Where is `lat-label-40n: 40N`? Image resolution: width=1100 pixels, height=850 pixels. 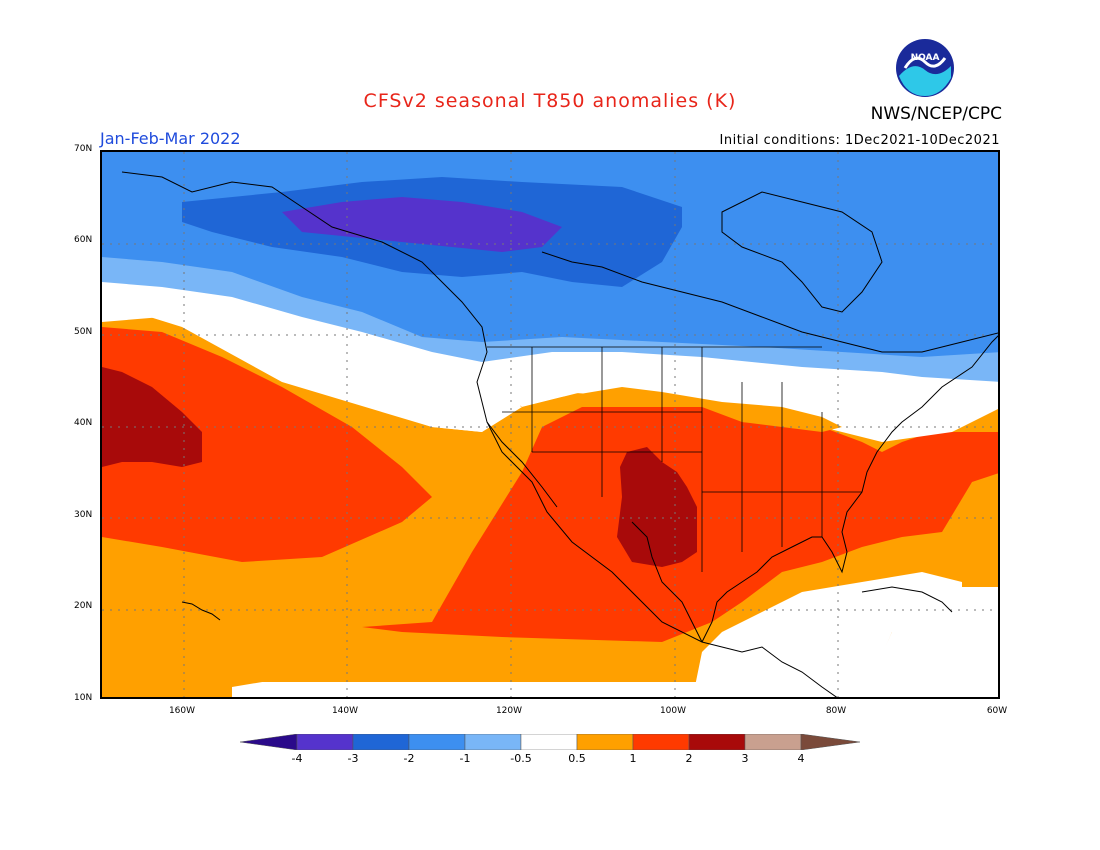 lat-label-40n: 40N is located at coordinates (83, 423).